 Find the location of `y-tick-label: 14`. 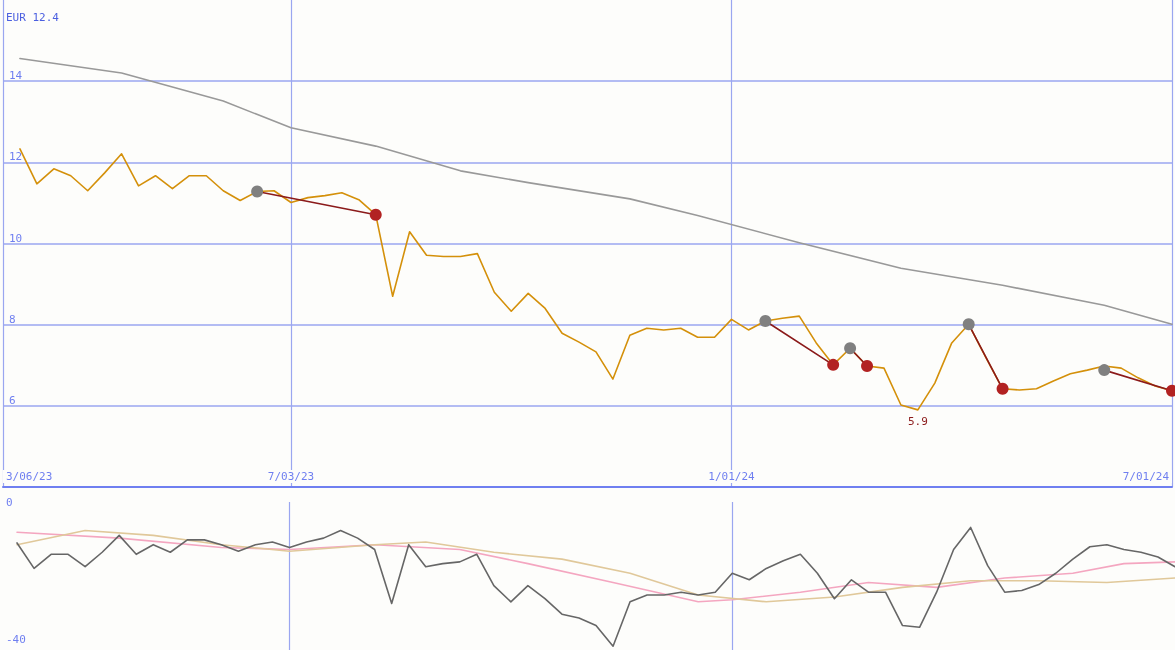

y-tick-label: 14 is located at coordinates (16, 76).